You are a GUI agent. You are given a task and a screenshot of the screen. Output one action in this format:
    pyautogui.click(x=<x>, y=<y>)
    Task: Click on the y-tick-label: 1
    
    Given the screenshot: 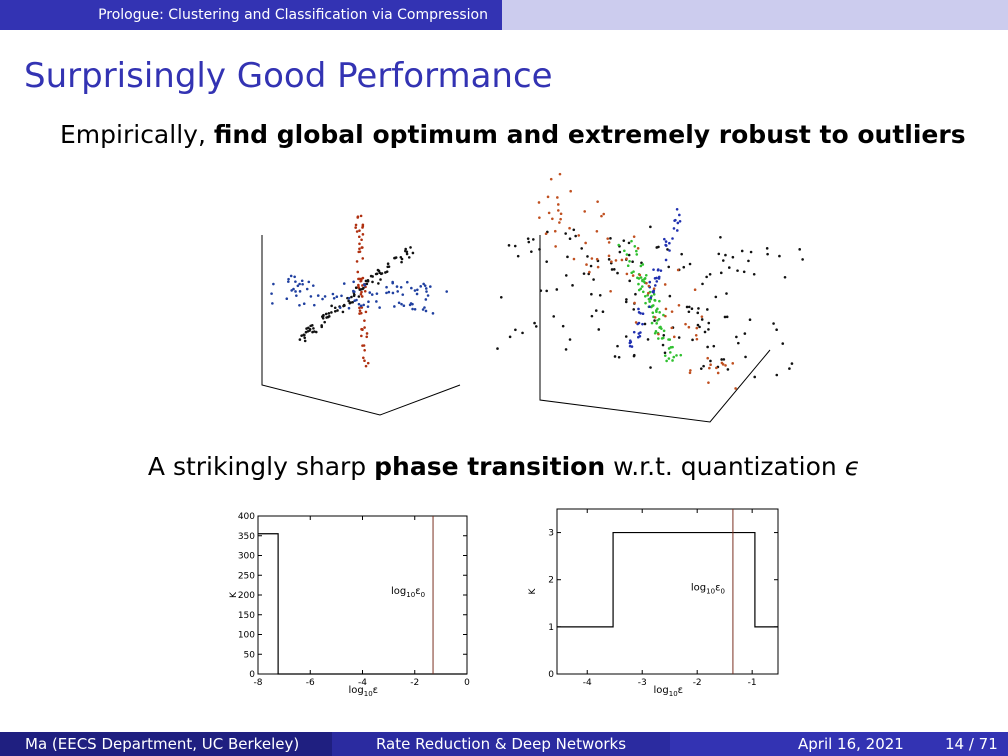 What is the action you would take?
    pyautogui.click(x=551, y=628)
    